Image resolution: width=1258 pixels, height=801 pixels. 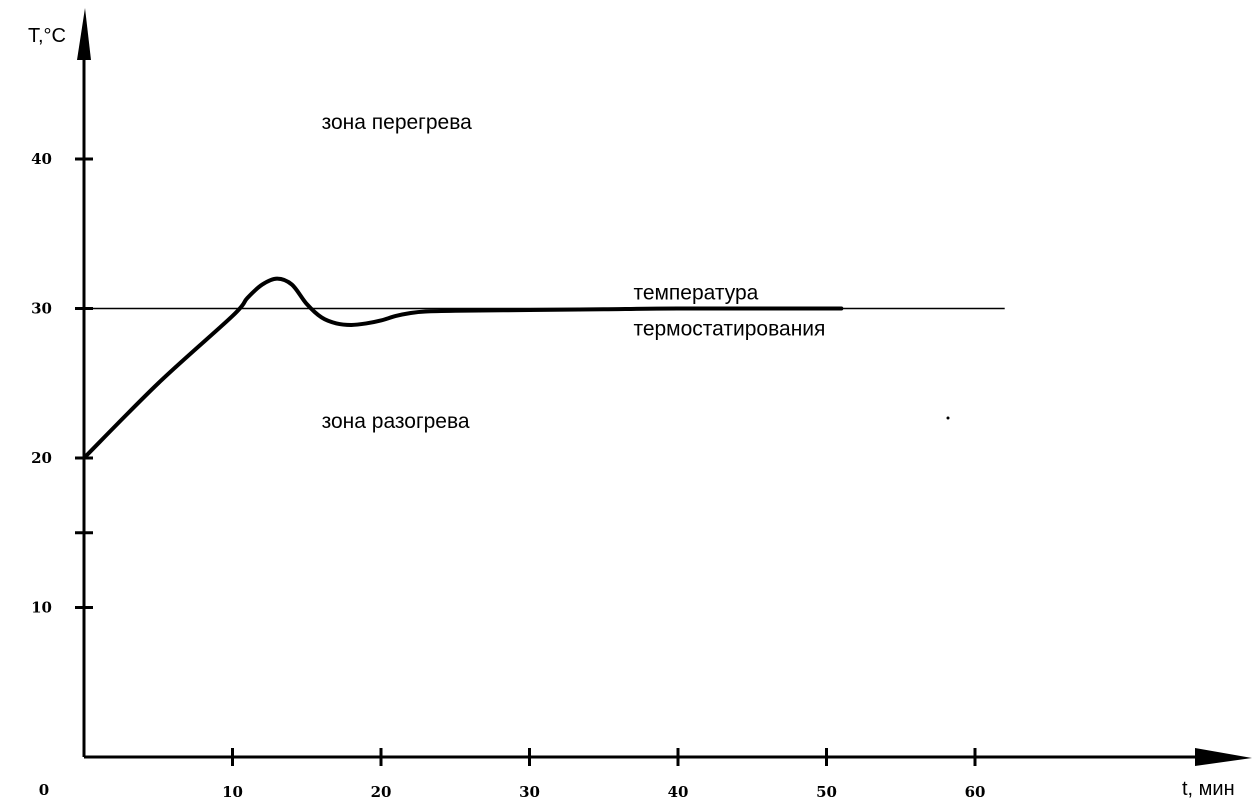 What do you see at coordinates (678, 792) in the screenshot?
I see `x-tick-label: 40` at bounding box center [678, 792].